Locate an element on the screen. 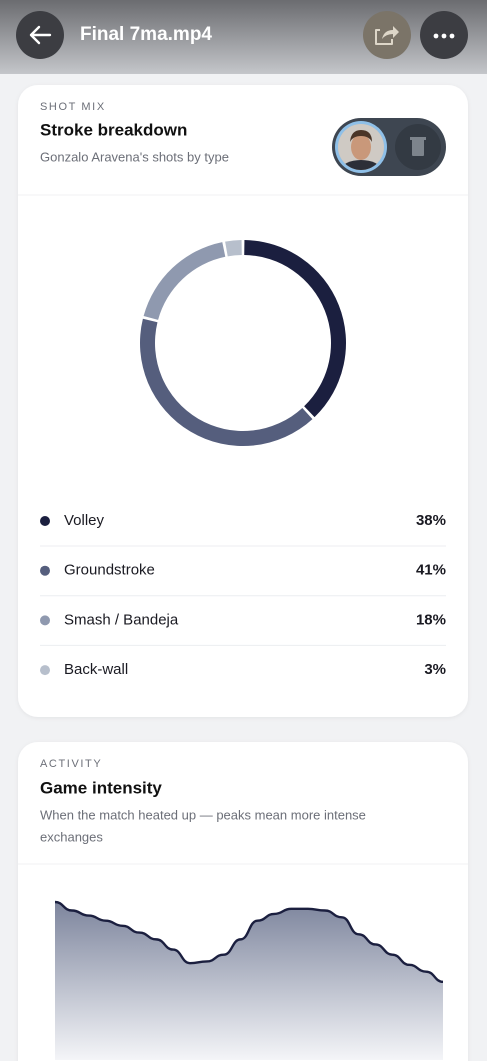 The height and width of the screenshot is (1061, 487). header-title: Final 7ma.mp4 is located at coordinates (146, 34).